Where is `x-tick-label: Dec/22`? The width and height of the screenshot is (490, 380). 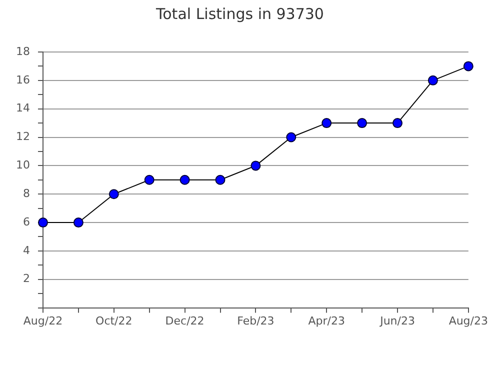
x-tick-label: Dec/22 is located at coordinates (184, 321).